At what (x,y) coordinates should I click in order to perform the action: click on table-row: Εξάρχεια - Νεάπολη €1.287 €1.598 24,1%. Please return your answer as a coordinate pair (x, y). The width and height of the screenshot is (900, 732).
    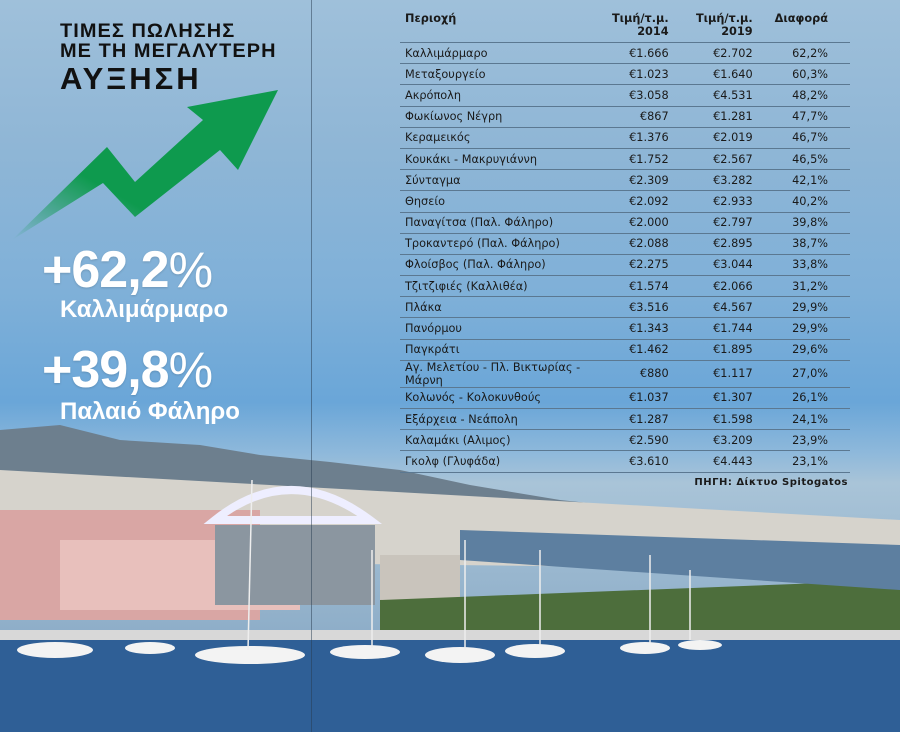
    Looking at the image, I should click on (625, 419).